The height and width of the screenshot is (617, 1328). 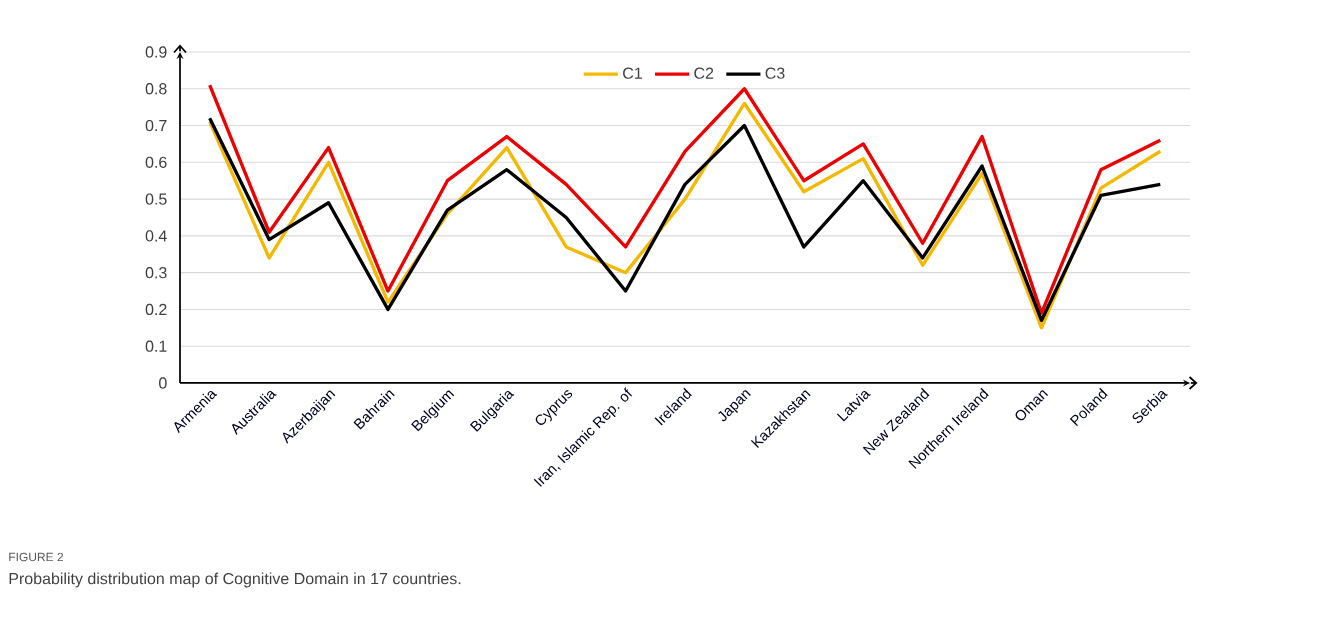 What do you see at coordinates (156, 273) in the screenshot?
I see `y-tick-label: 0.3` at bounding box center [156, 273].